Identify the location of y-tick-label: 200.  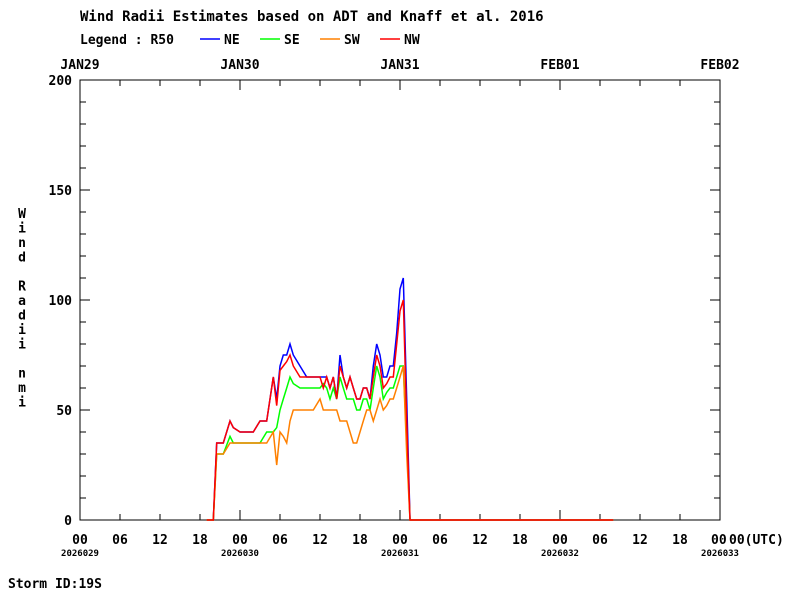
(61, 81).